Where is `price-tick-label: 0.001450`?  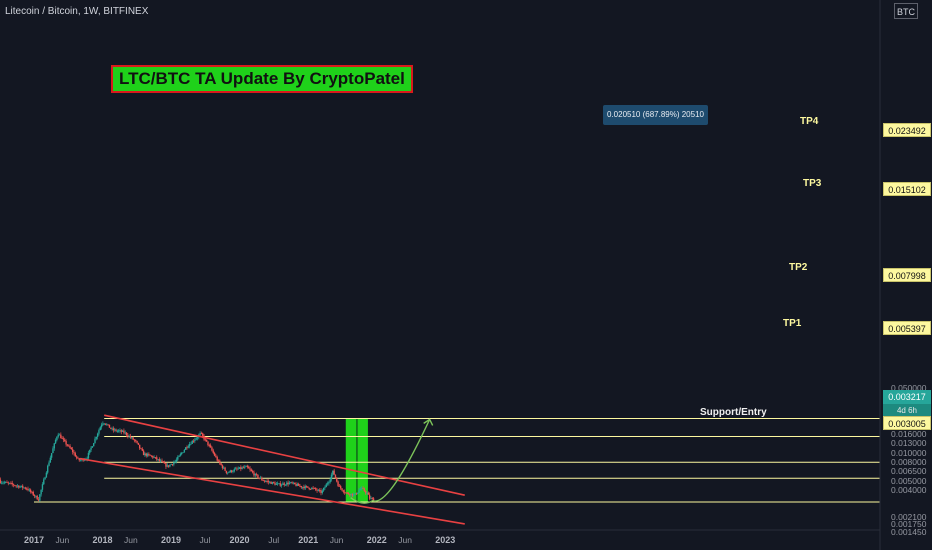 price-tick-label: 0.001450 is located at coordinates (908, 532).